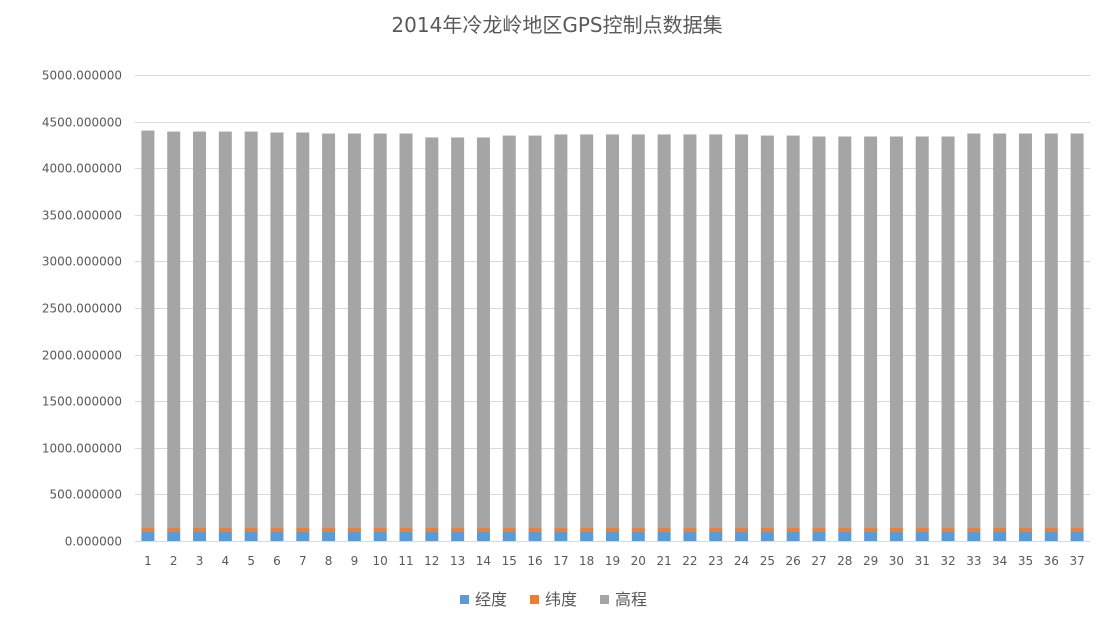 The width and height of the screenshot is (1115, 617). Describe the element at coordinates (380, 561) in the screenshot. I see `x-tick-label: 10` at that location.